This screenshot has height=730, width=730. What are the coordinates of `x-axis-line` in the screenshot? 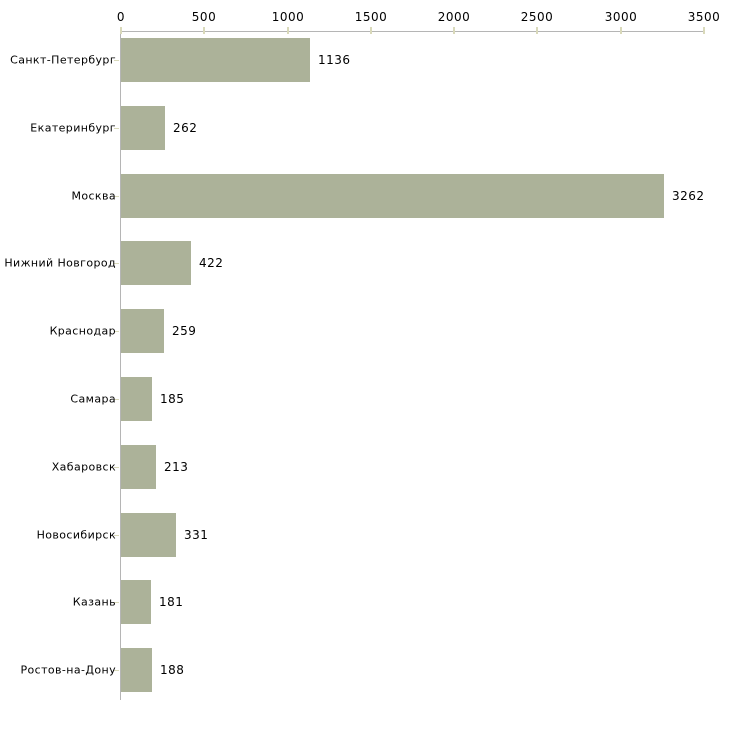 It's located at (412, 31).